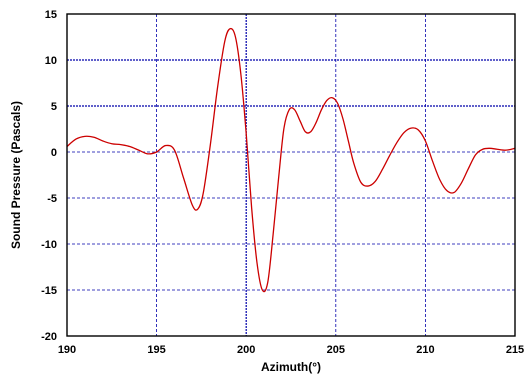  What do you see at coordinates (49, 245) in the screenshot?
I see `y-tick-label: -10` at bounding box center [49, 245].